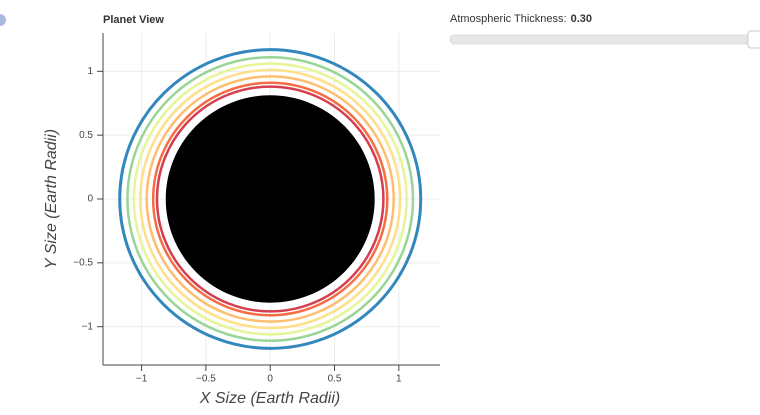  I want to click on x-tick-label: 1, so click(399, 379).